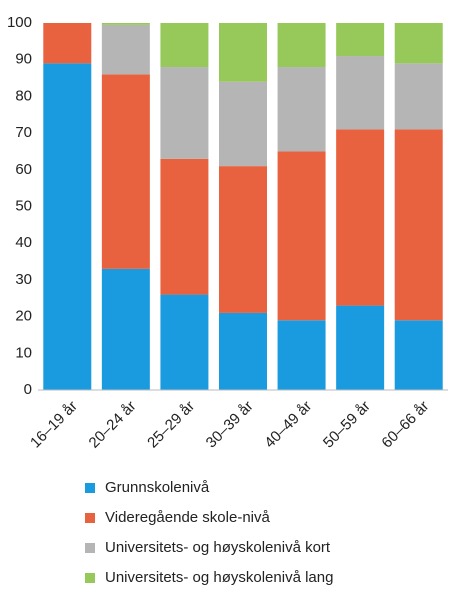 This screenshot has height=600, width=450. I want to click on x-tick-label: 40–49 år, so click(288, 425).